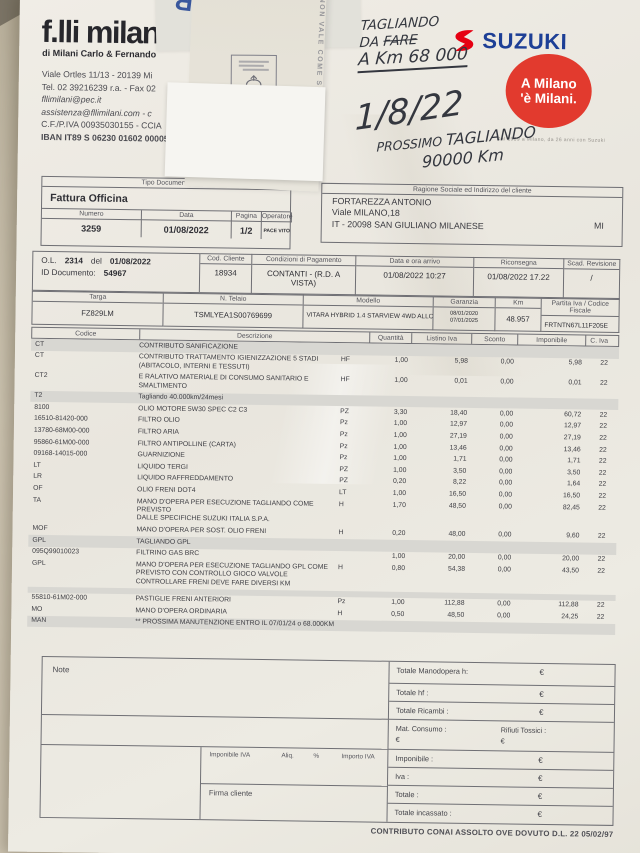 The image size is (640, 853). What do you see at coordinates (345, 360) in the screenshot?
I see `item-unit: HF` at bounding box center [345, 360].